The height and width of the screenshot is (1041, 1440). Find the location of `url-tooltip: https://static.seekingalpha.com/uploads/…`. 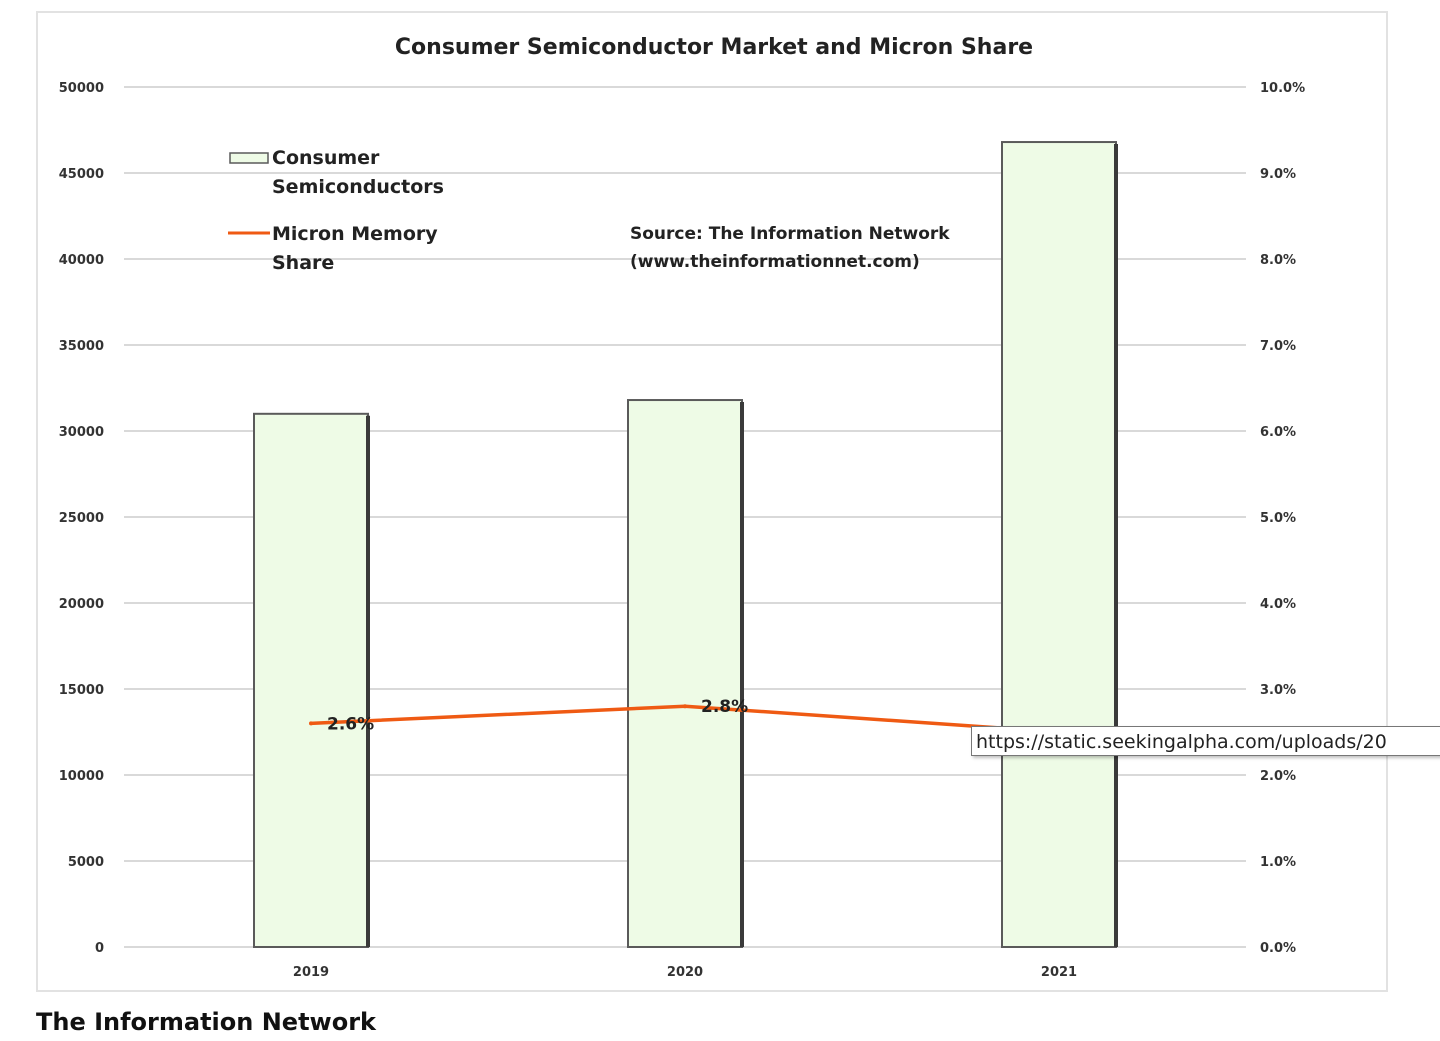

url-tooltip: https://static.seekingalpha.com/uploads/… is located at coordinates (1205, 741).